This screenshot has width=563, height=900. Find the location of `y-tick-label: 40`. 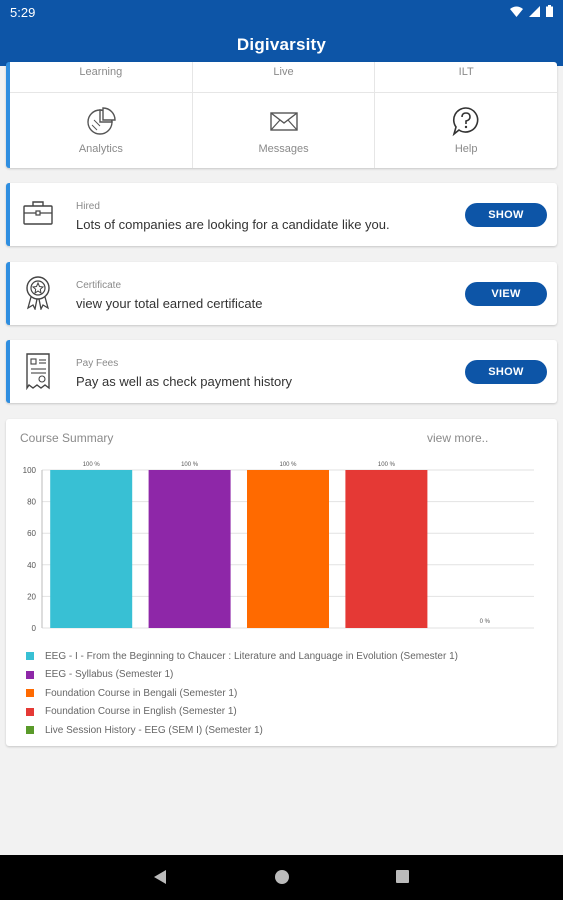

y-tick-label: 40 is located at coordinates (31, 565).